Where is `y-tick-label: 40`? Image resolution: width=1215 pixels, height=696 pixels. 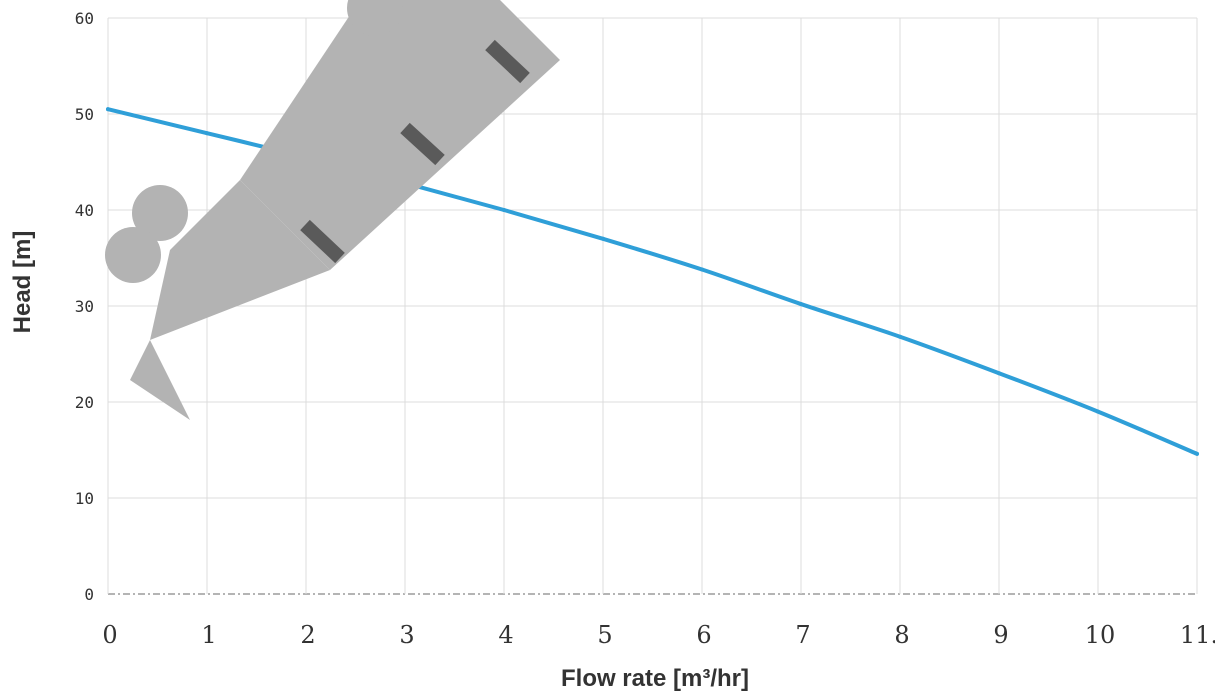 y-tick-label: 40 is located at coordinates (84, 210).